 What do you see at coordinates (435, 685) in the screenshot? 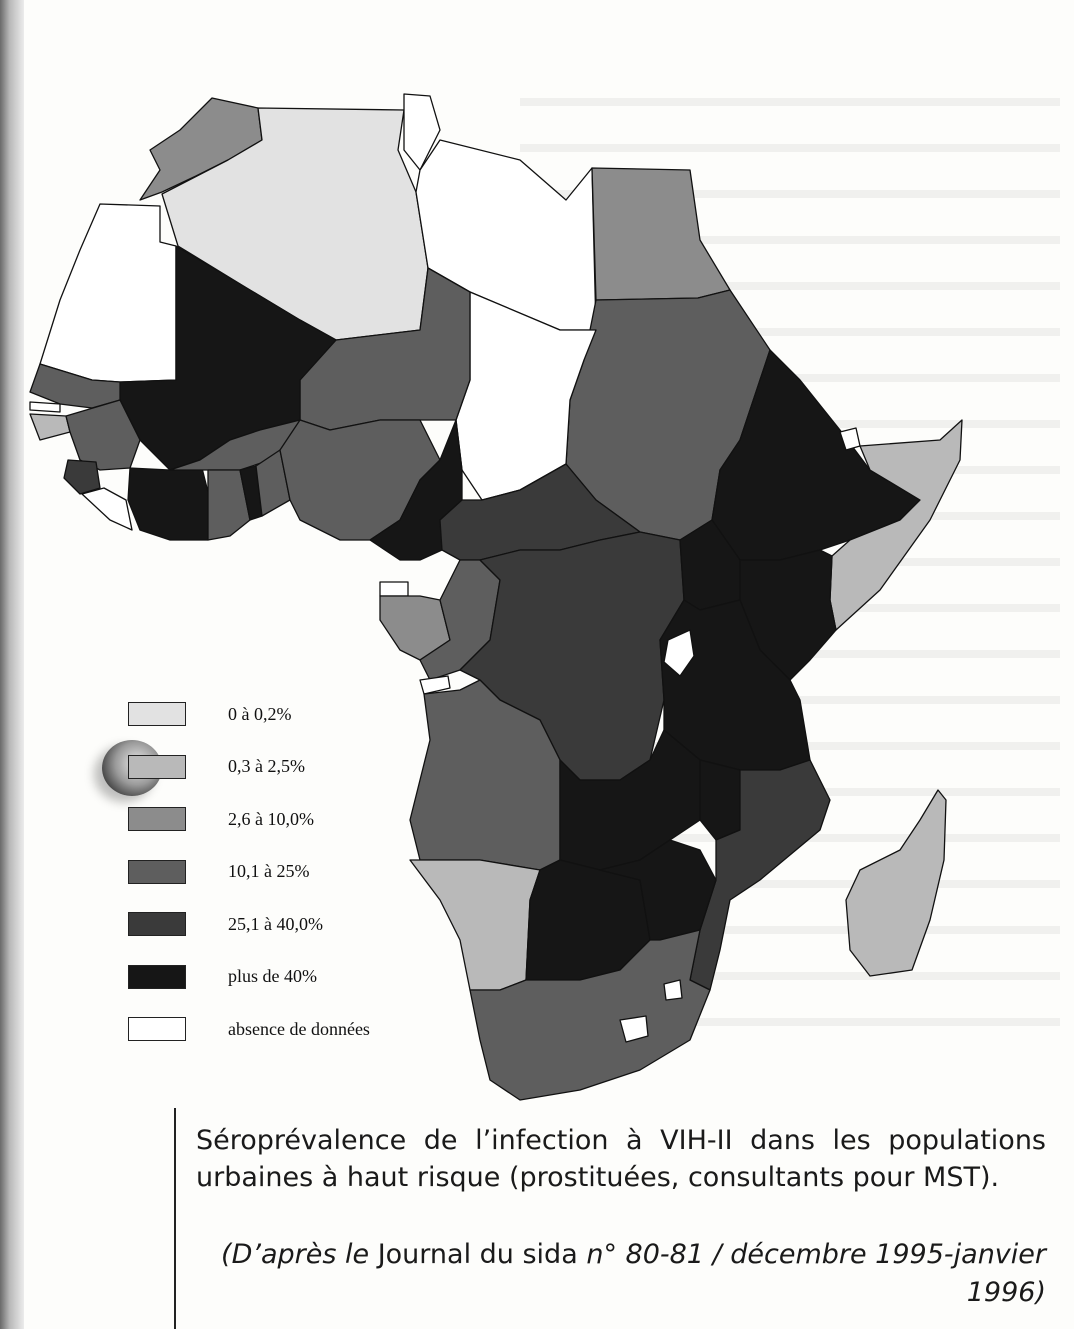
I see `region-cabinda` at bounding box center [435, 685].